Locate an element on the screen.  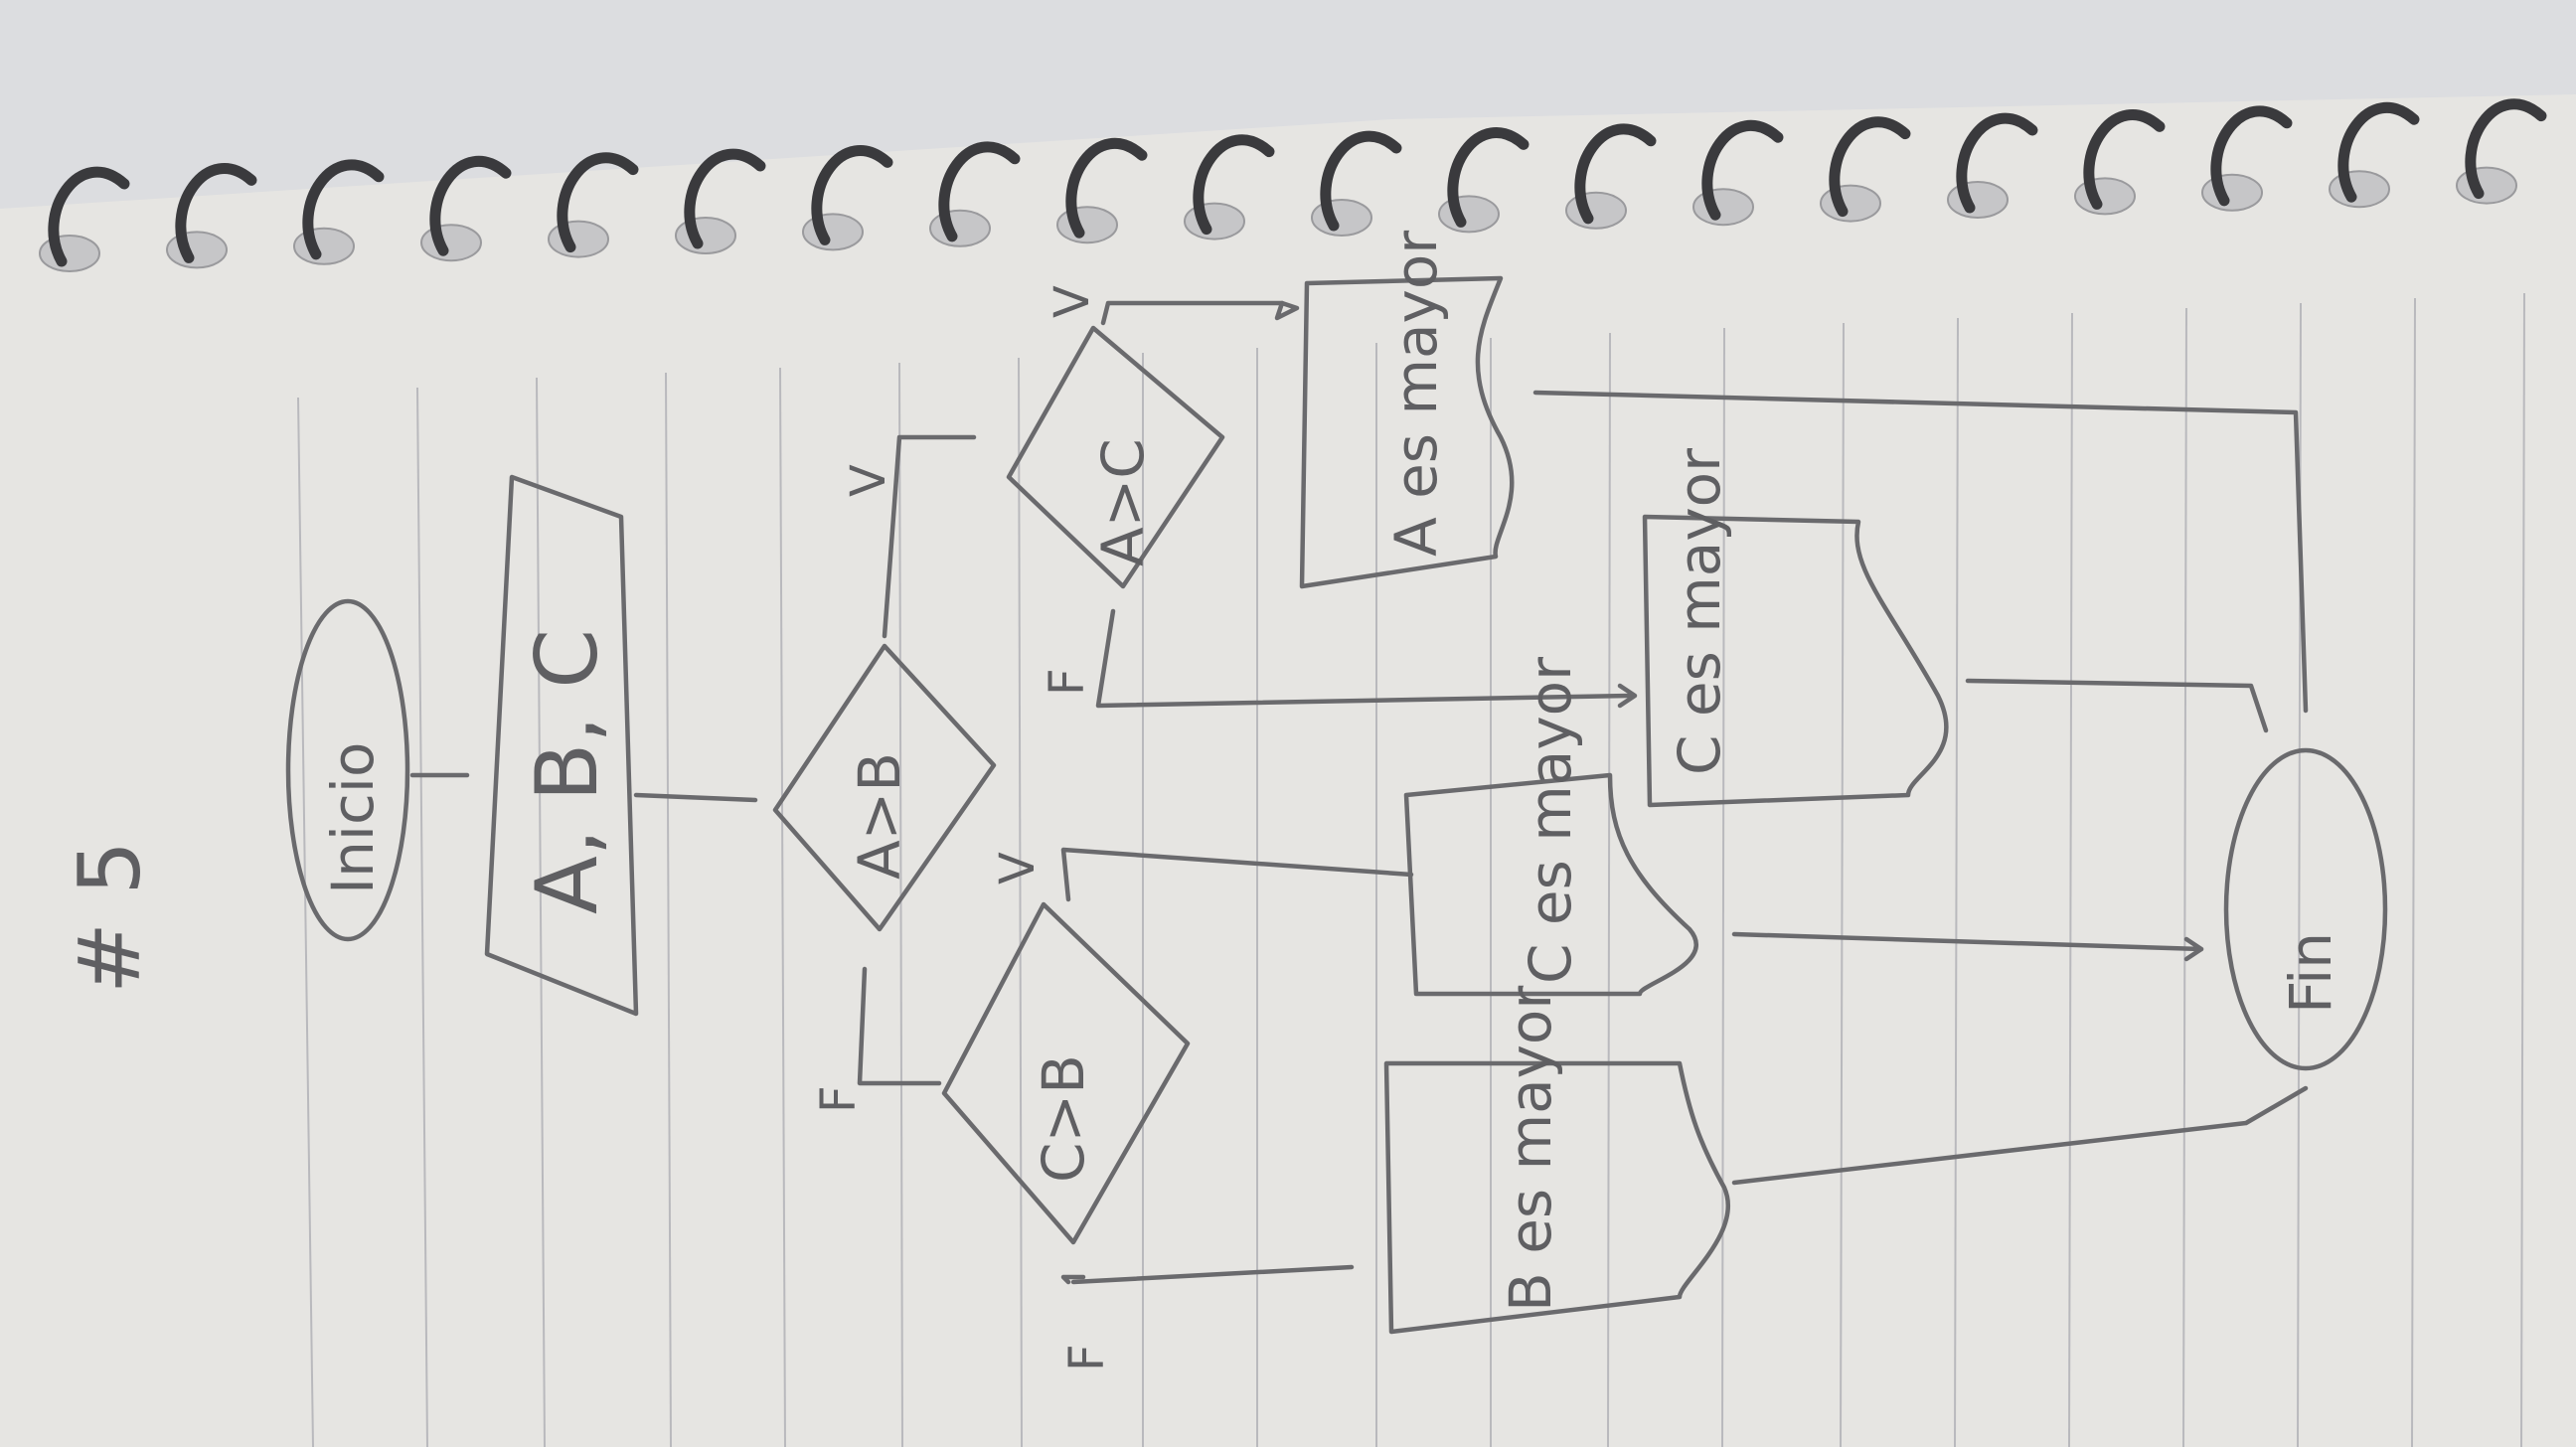
false-label-ac: F is located at coordinates (1067, 682).